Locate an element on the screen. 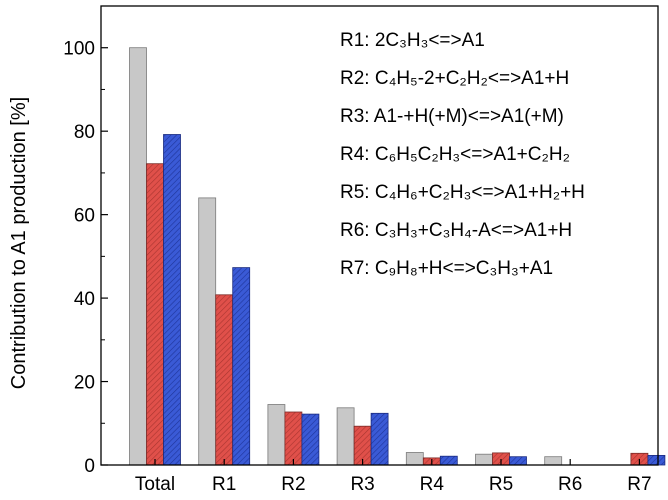  bar-series3-r7 is located at coordinates (656, 460).